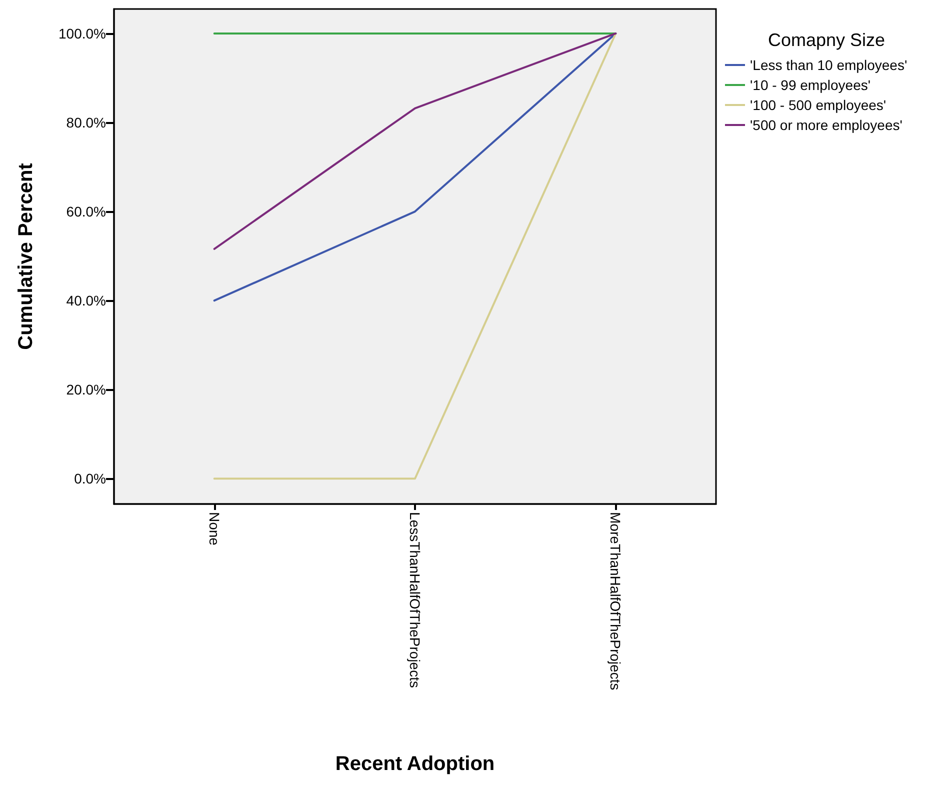  I want to click on x-axis-title: Recent Adoption, so click(415, 764).